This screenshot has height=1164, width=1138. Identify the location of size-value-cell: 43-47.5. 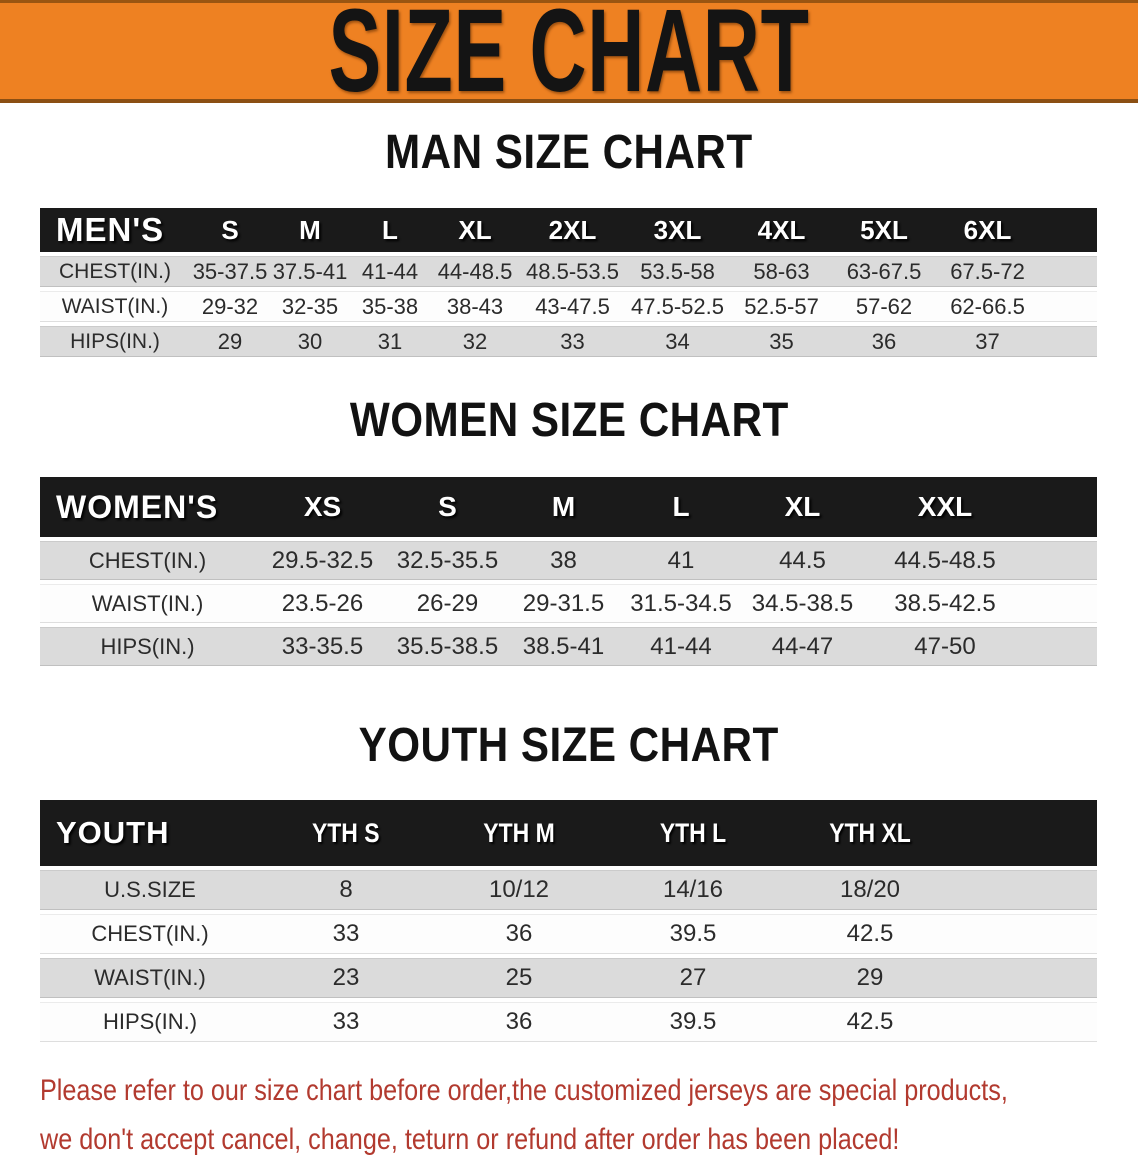
(572, 306).